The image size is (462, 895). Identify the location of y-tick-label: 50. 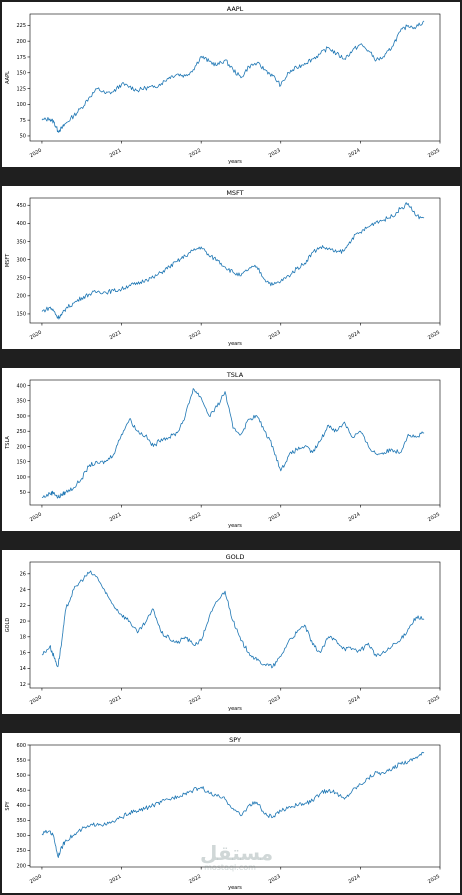
(23, 137).